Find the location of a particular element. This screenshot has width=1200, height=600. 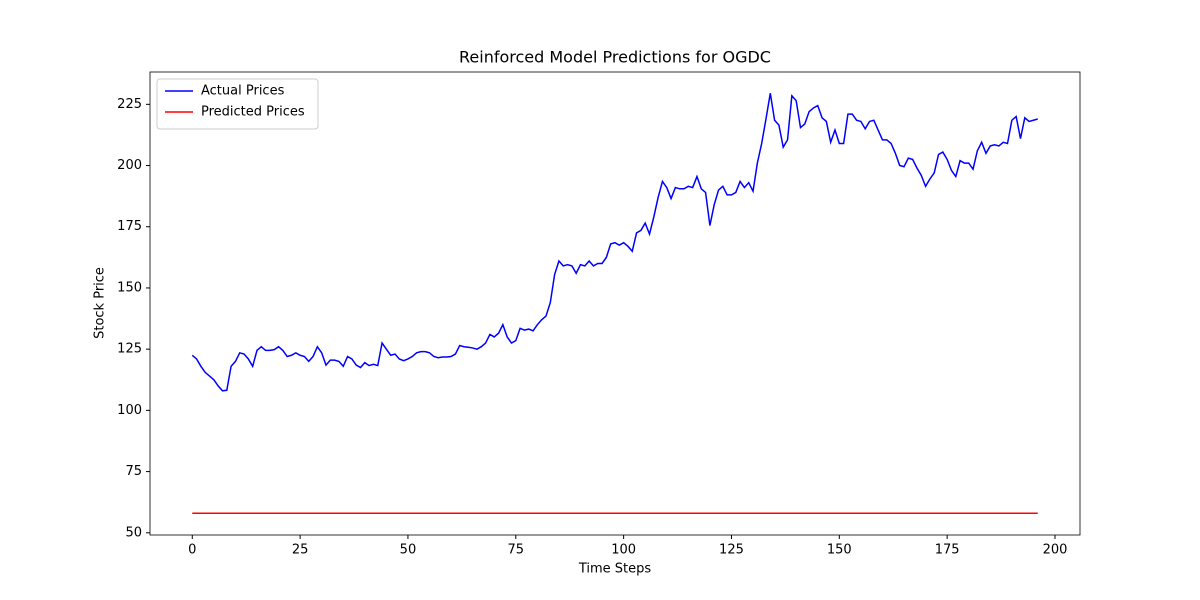

y-tick-label: 225 is located at coordinates (129, 104).